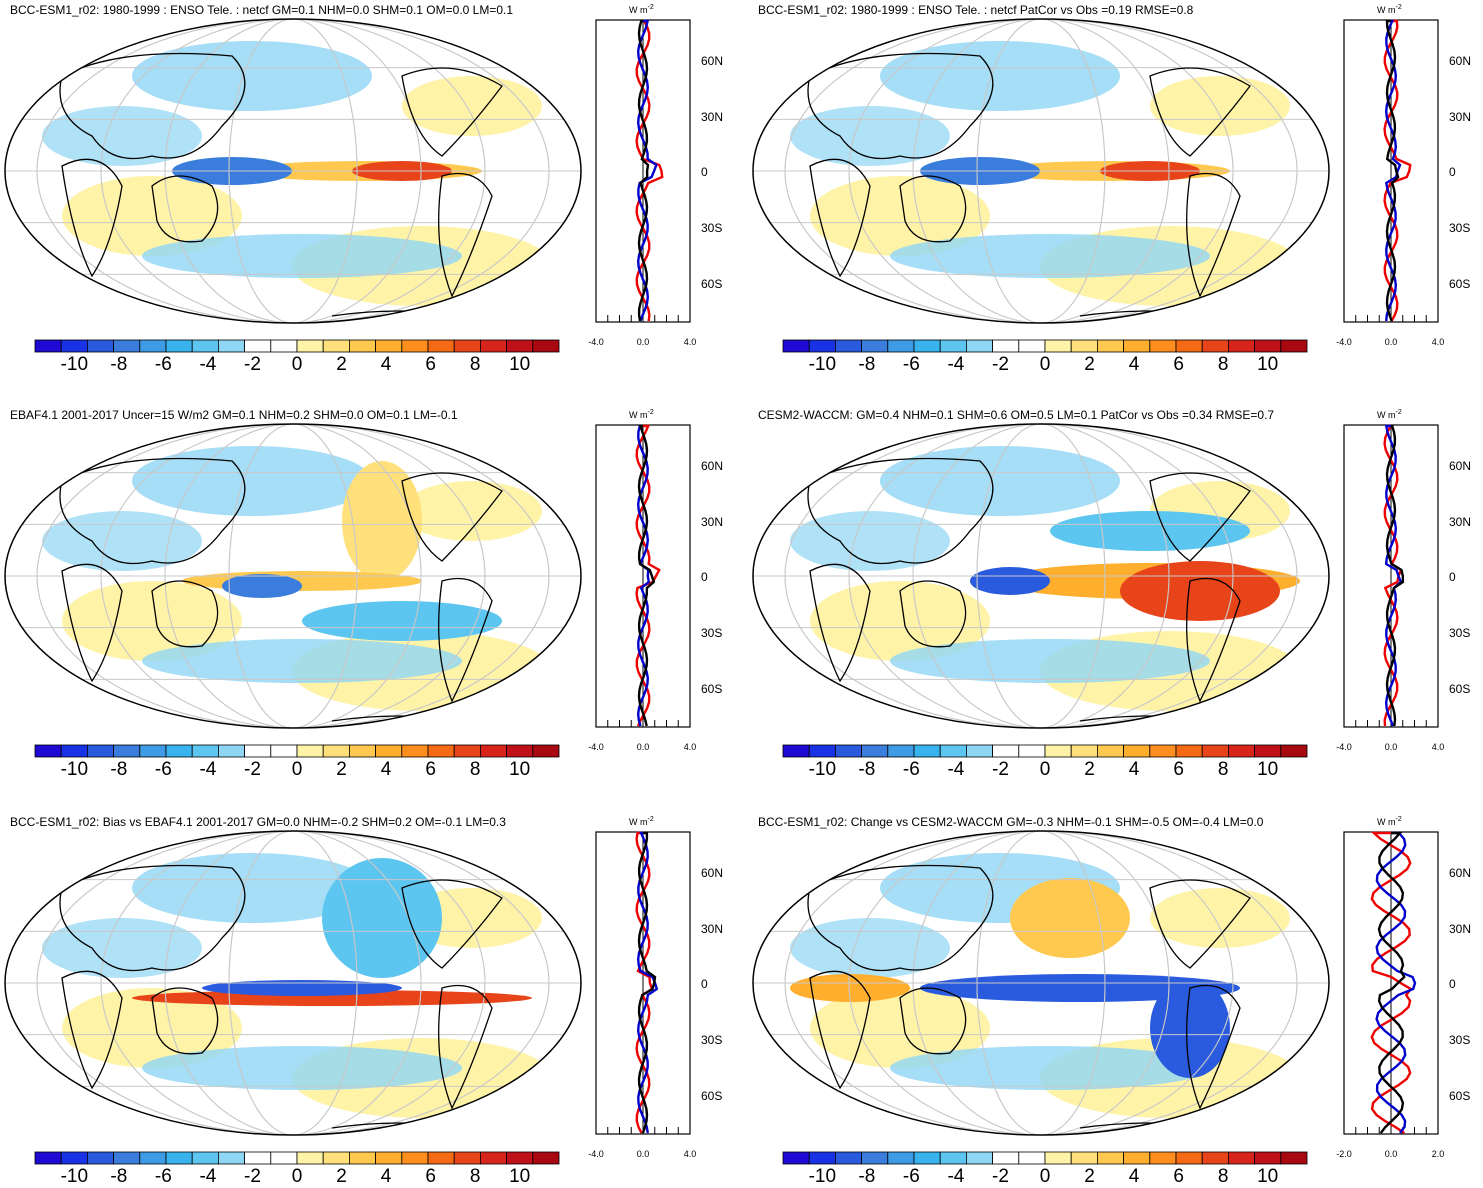 The width and height of the screenshot is (1483, 1188). I want to click on colorbar-label: 8, so click(475, 1176).